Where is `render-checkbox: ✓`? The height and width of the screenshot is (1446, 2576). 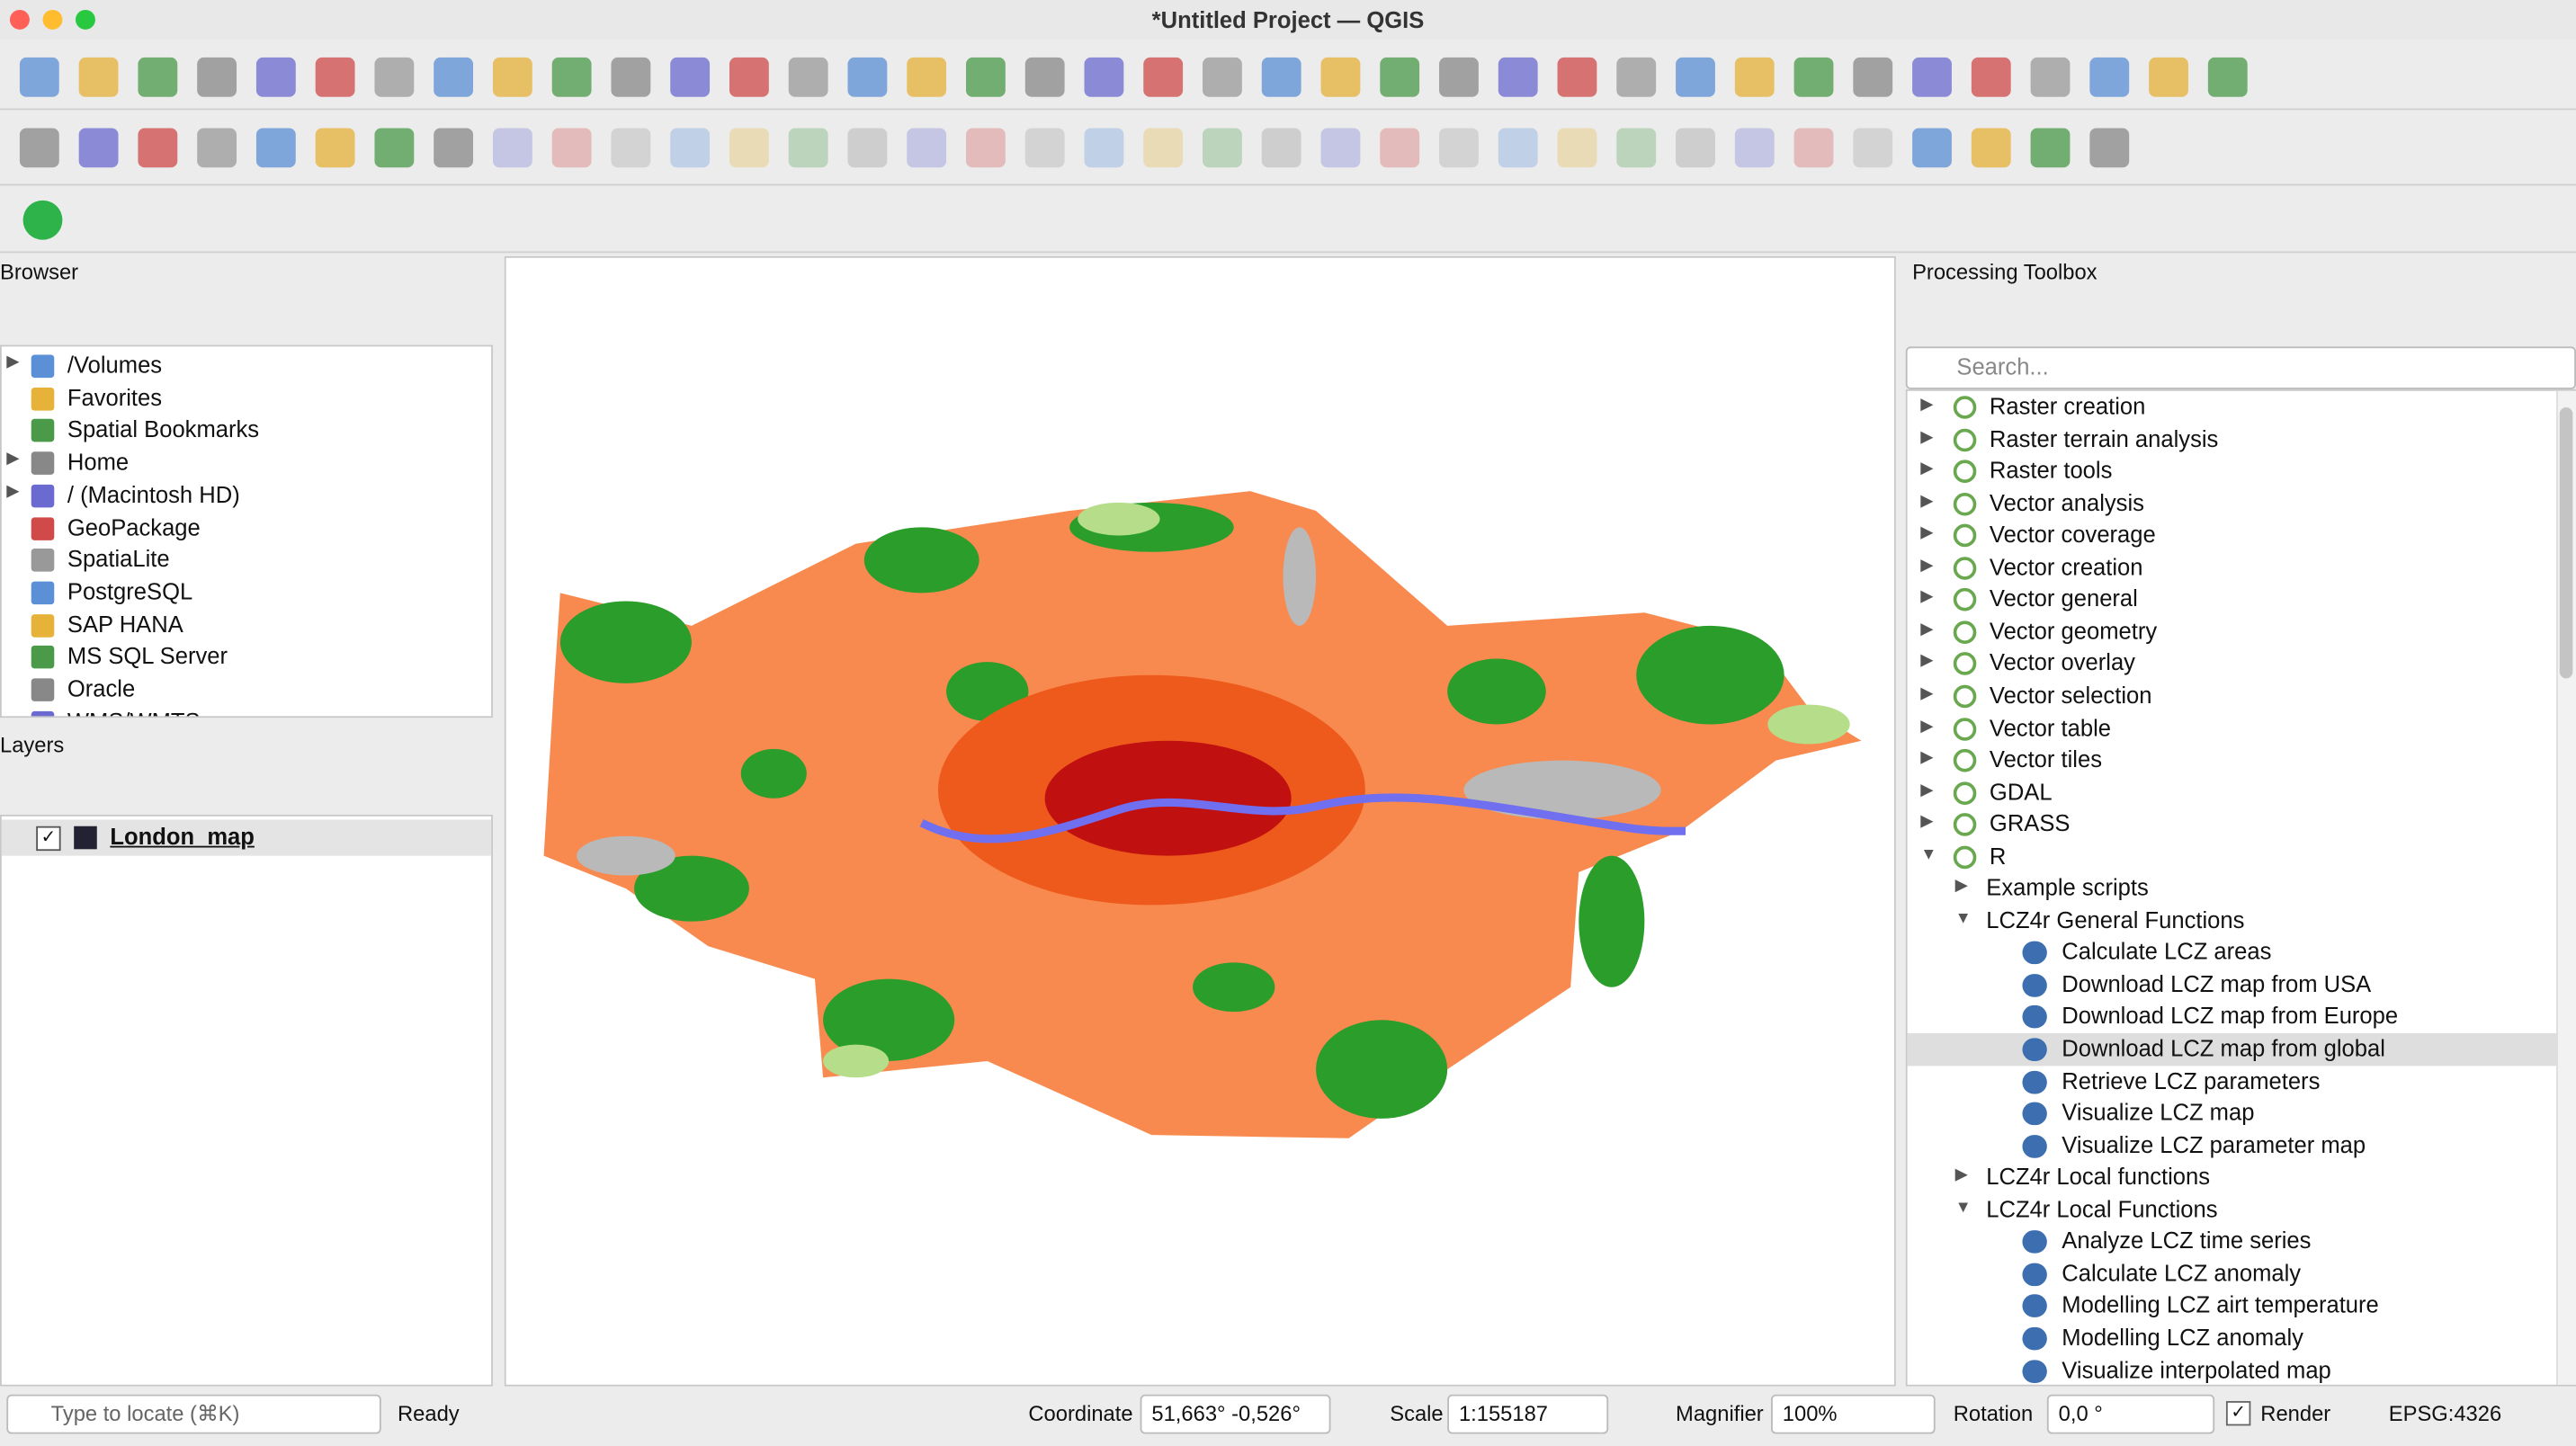 render-checkbox: ✓ is located at coordinates (2238, 1413).